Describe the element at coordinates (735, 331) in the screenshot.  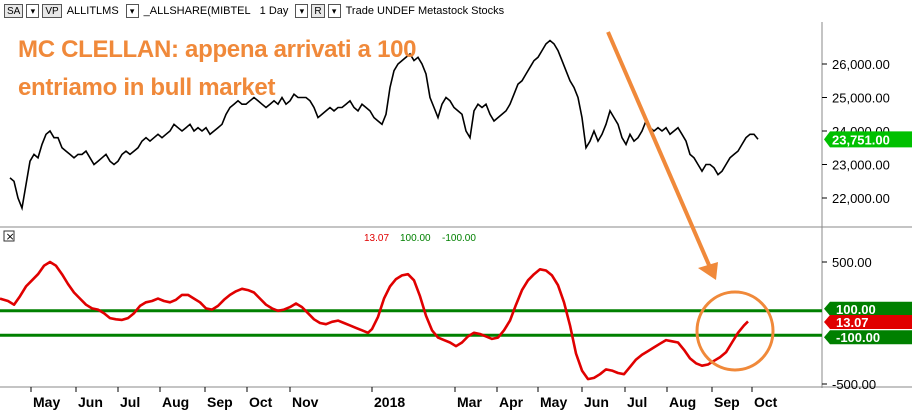
I see `annotation-circle` at that location.